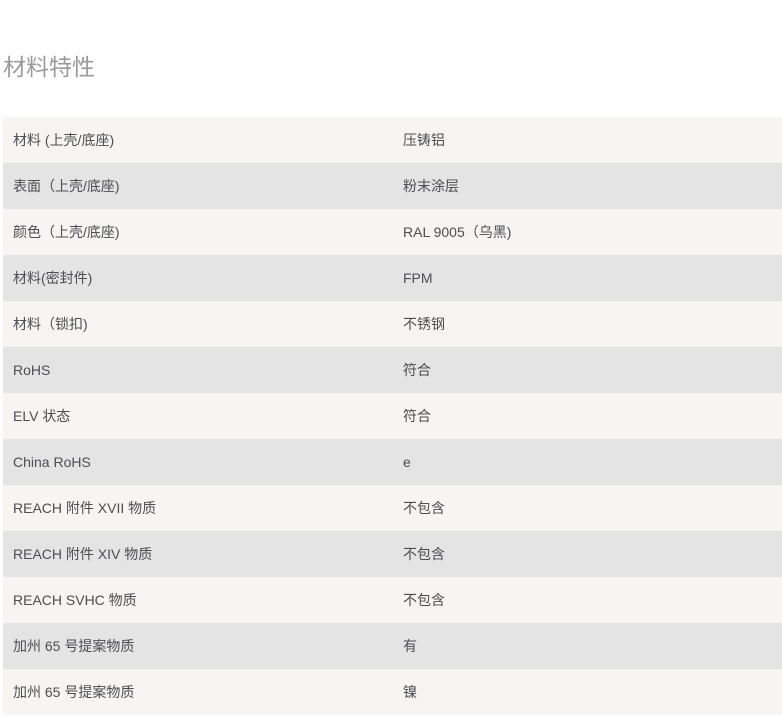 Image resolution: width=782 pixels, height=717 pixels. Describe the element at coordinates (64, 140) in the screenshot. I see `property-label: 材料 (上壳/底座)` at that location.